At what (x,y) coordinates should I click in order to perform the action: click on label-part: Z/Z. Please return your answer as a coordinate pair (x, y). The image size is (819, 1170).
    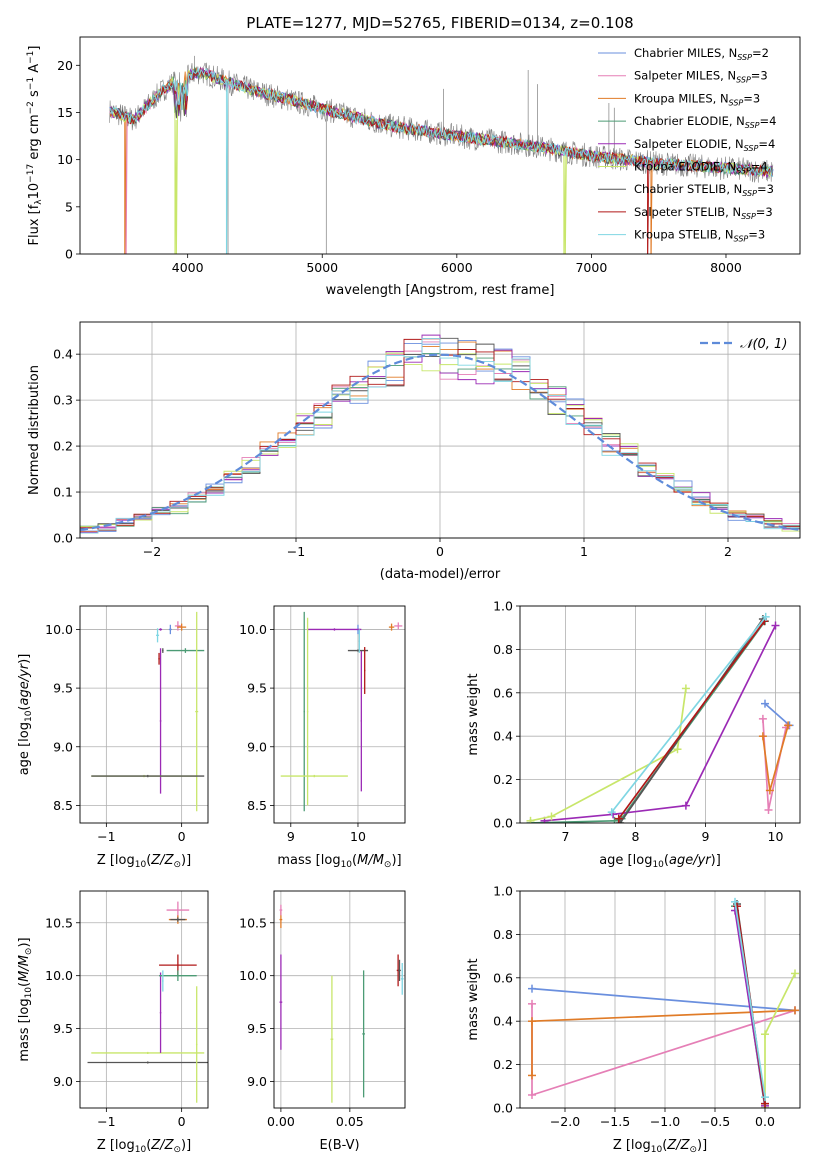
    Looking at the image, I should click on (162, 1145).